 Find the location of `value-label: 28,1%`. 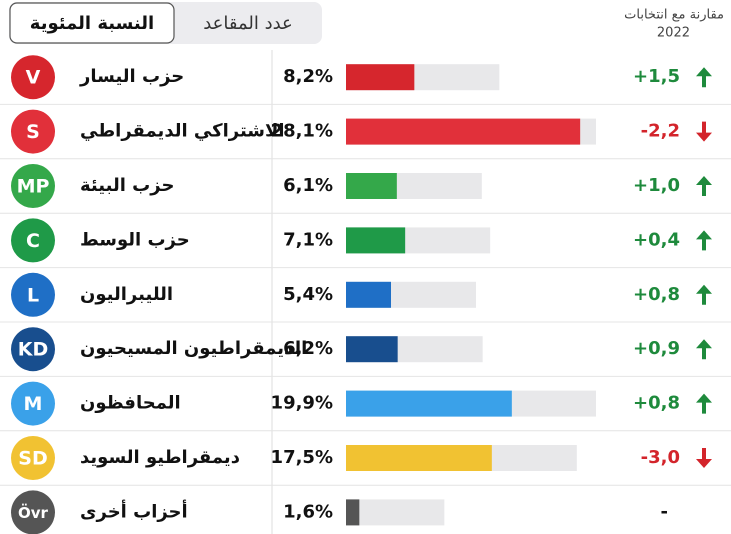

value-label: 28,1% is located at coordinates (302, 131).